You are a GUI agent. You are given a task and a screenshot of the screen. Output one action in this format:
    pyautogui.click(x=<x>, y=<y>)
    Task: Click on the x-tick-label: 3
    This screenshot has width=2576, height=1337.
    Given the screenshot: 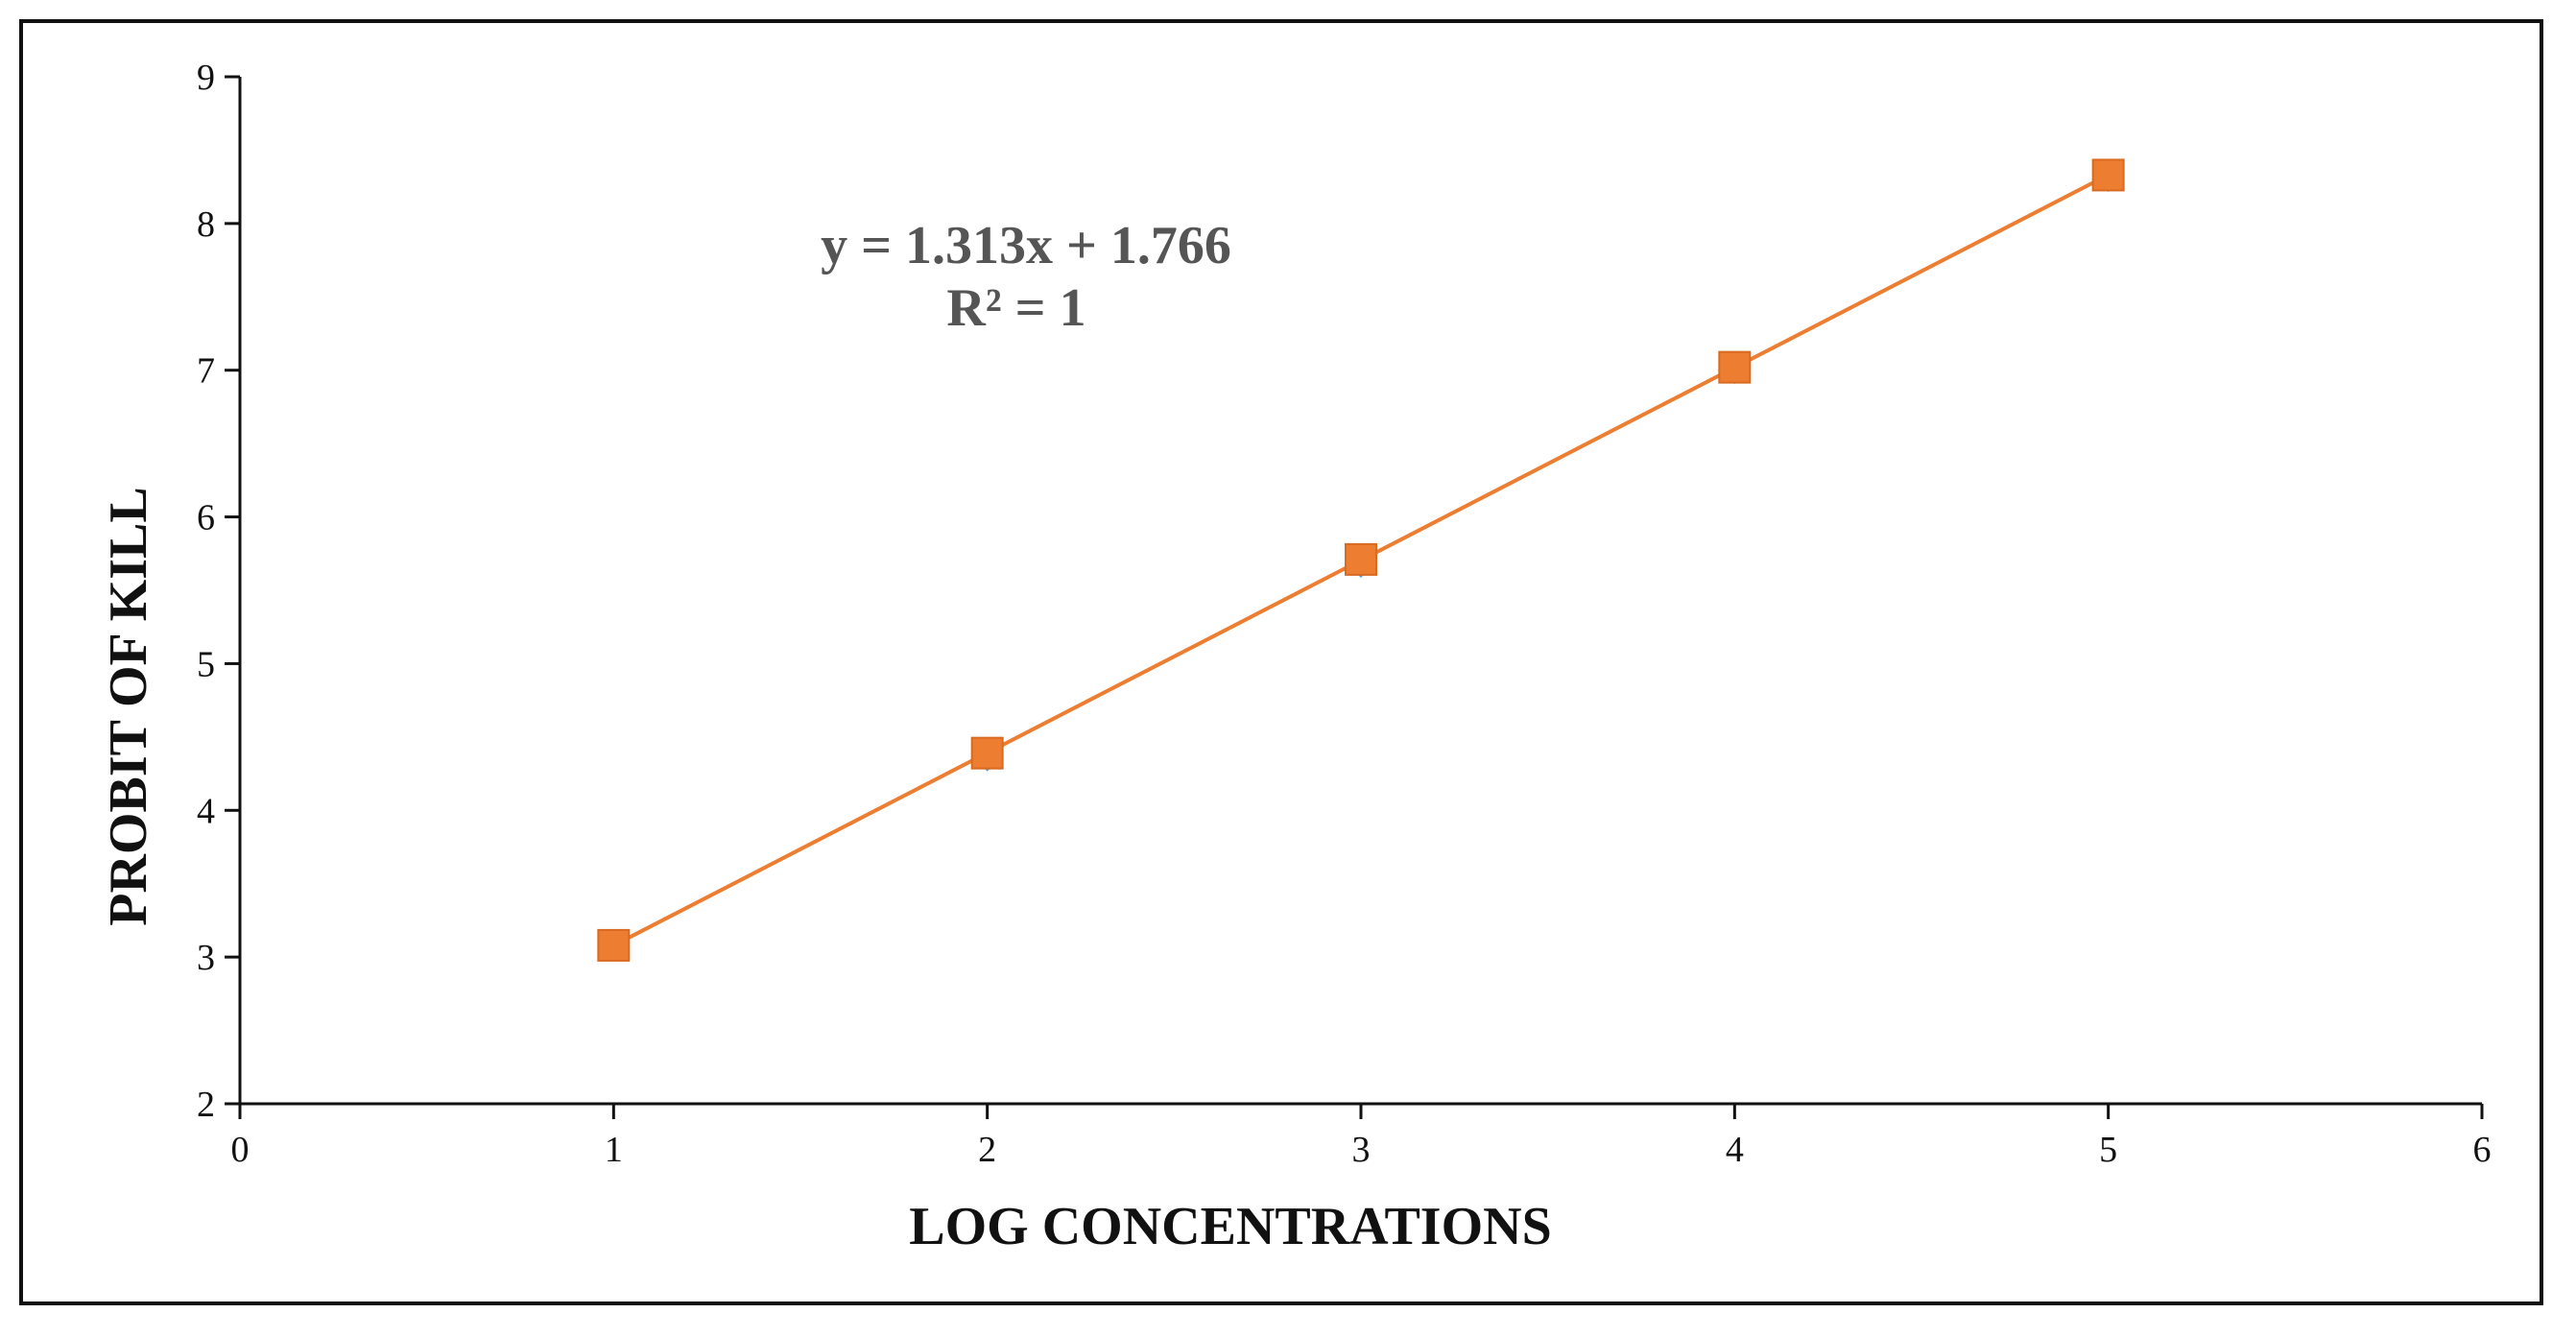 What is the action you would take?
    pyautogui.click(x=1361, y=1150)
    